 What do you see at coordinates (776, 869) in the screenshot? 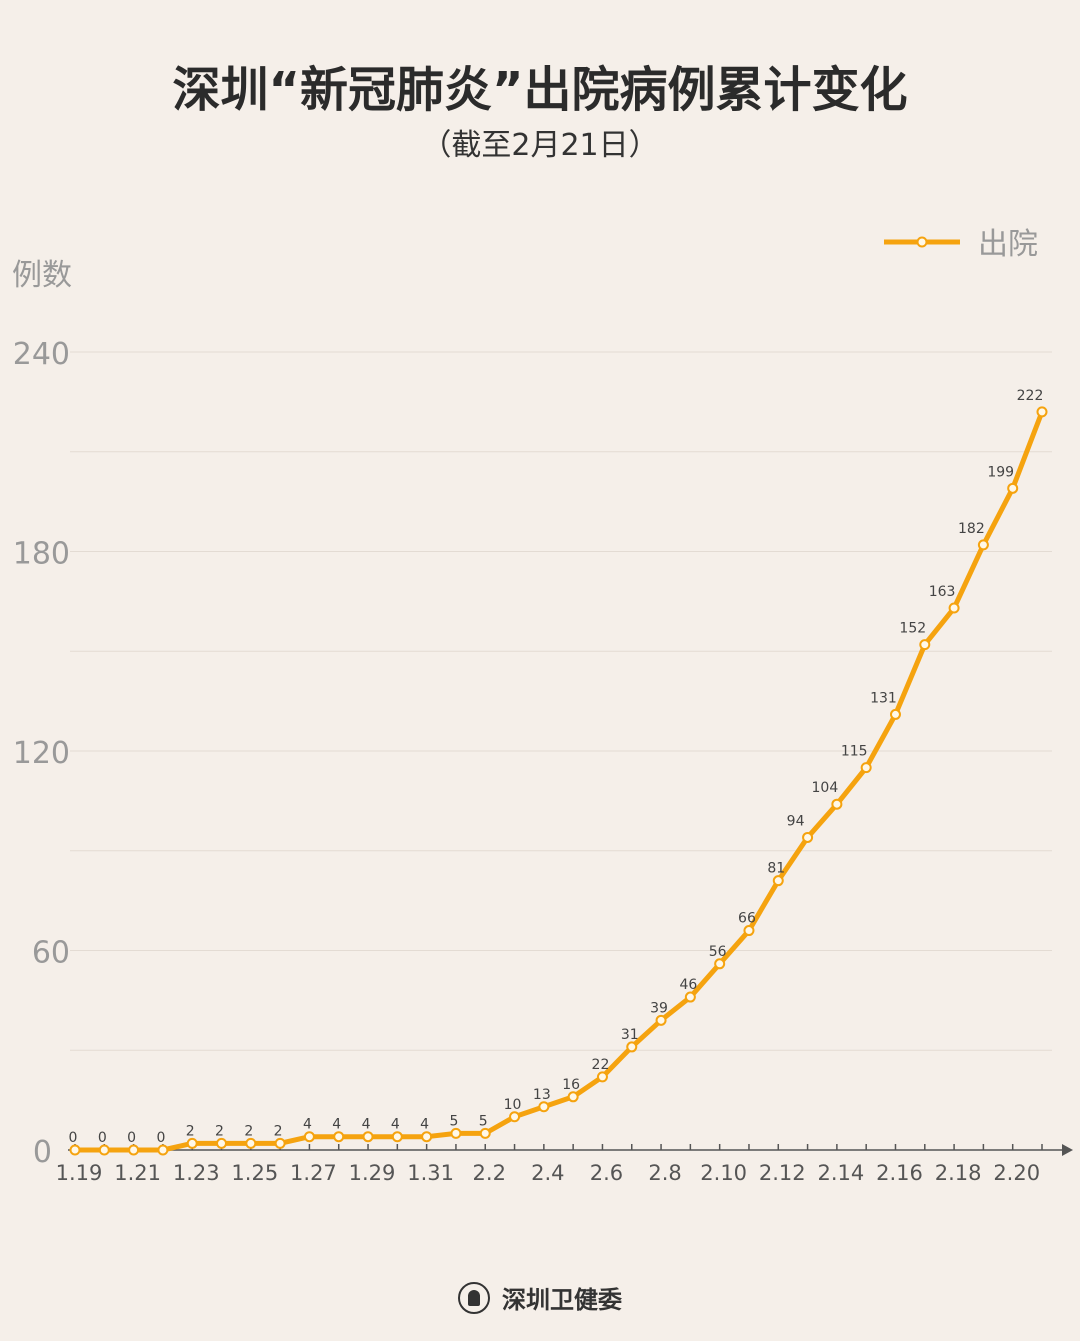
I see `data-label: 81` at bounding box center [776, 869].